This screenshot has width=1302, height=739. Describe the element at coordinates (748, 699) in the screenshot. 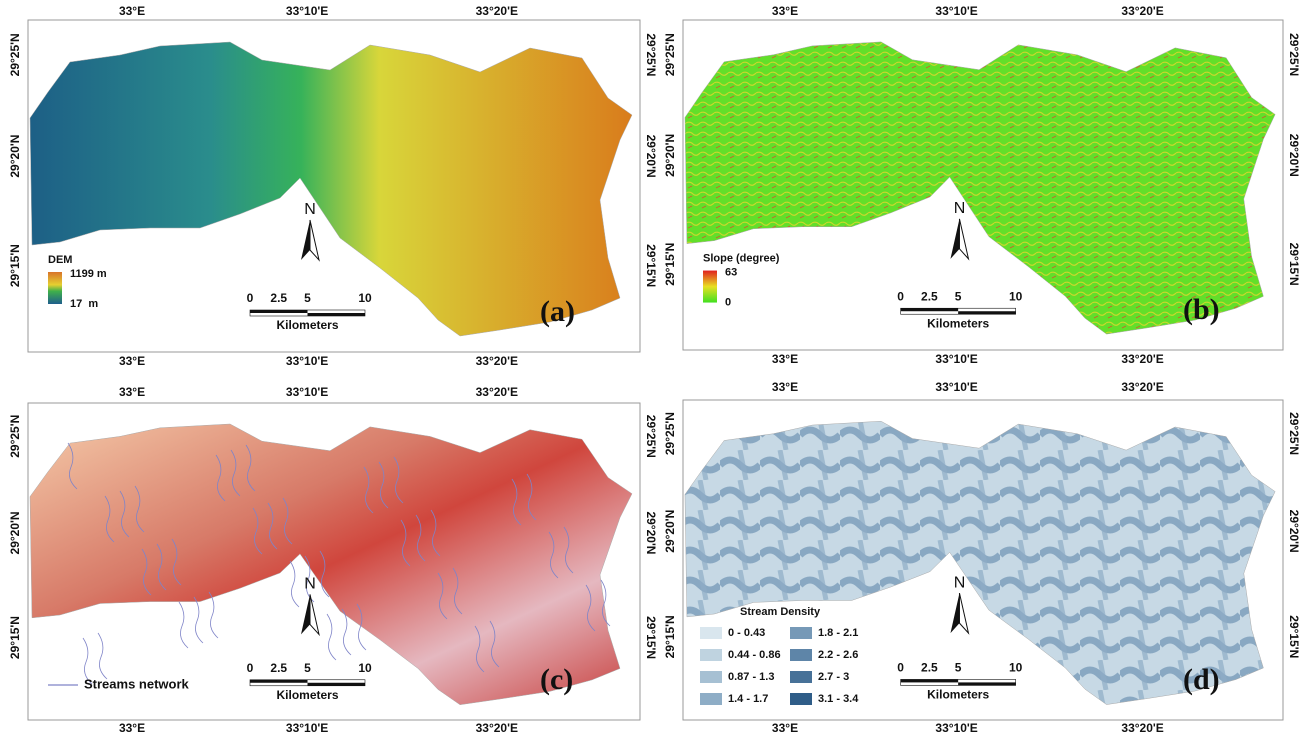

I see `legend-label: 1.4 - 1.7` at that location.